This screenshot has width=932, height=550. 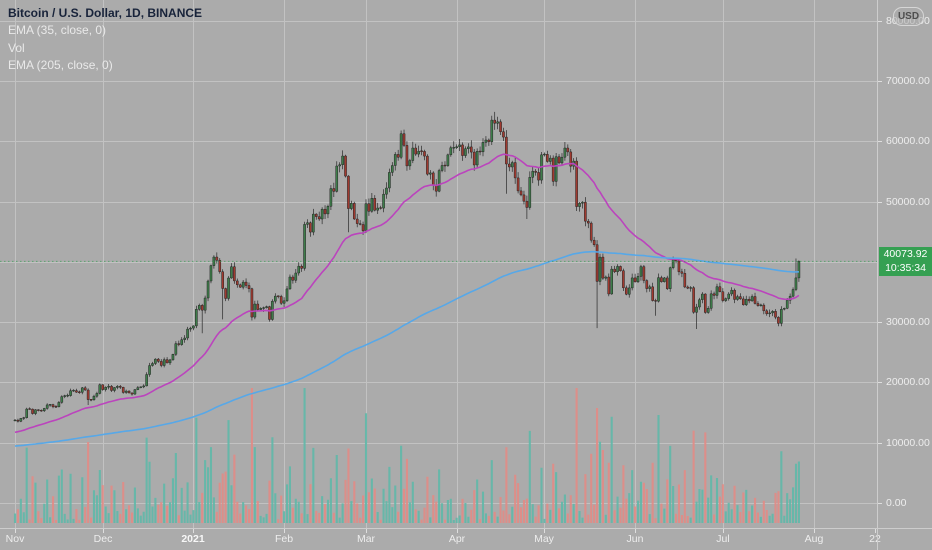 What do you see at coordinates (908, 202) in the screenshot?
I see `price-tick-label: 50000.00` at bounding box center [908, 202].